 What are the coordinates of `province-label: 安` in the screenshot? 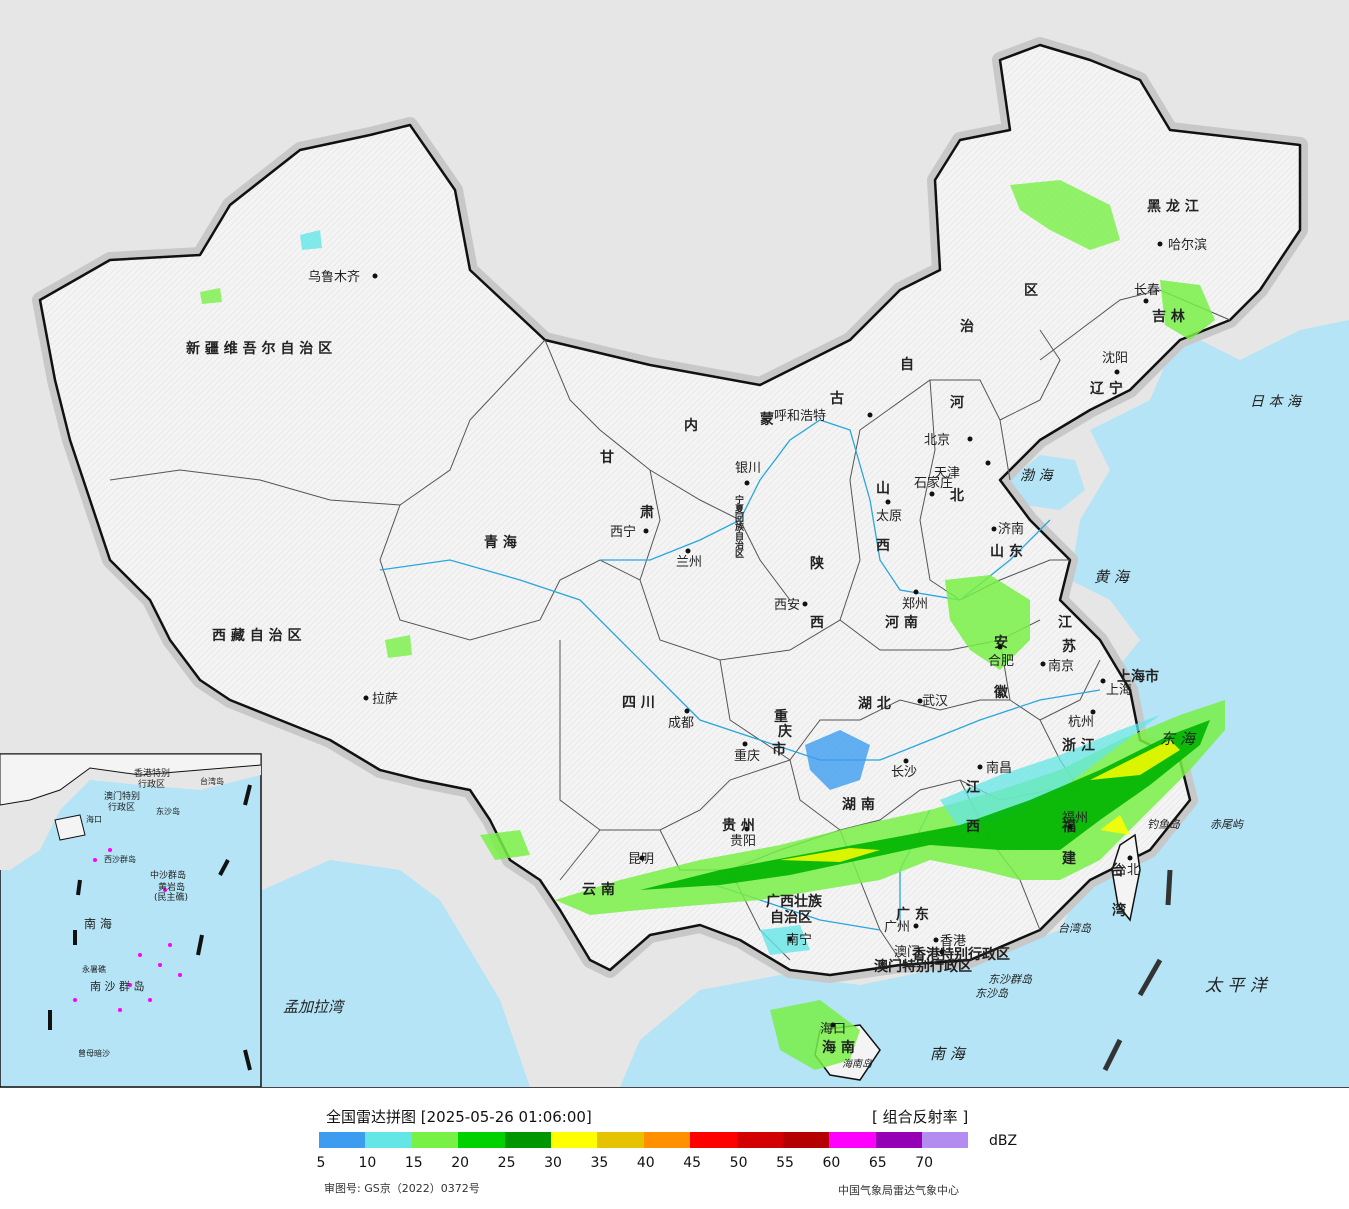 It's located at (1001, 642).